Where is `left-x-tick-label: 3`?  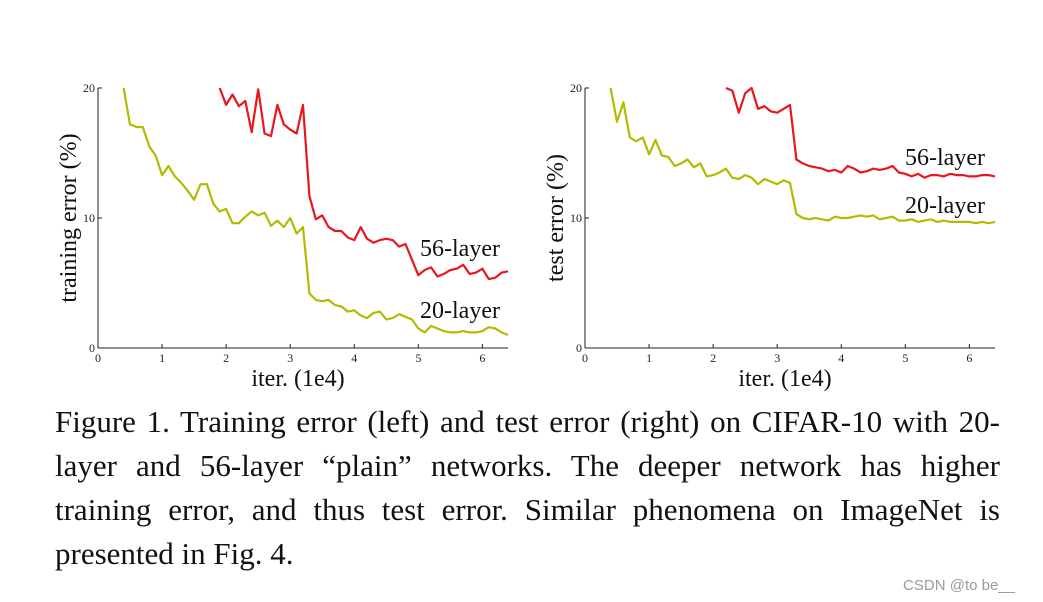 left-x-tick-label: 3 is located at coordinates (290, 358).